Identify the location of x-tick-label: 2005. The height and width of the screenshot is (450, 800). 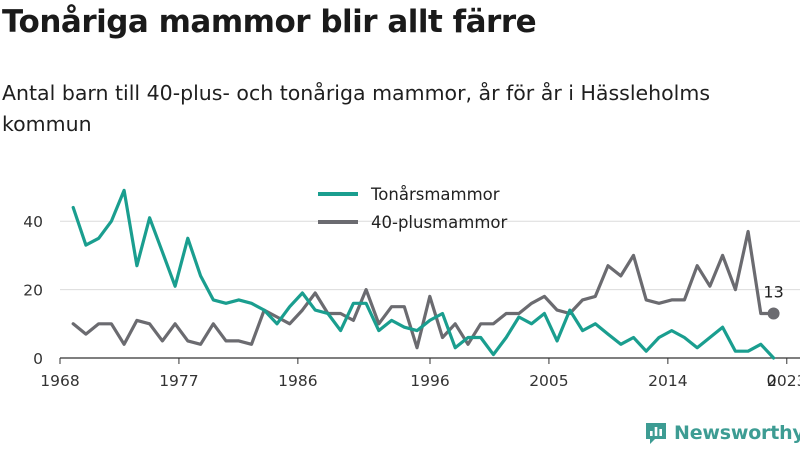
(548, 381).